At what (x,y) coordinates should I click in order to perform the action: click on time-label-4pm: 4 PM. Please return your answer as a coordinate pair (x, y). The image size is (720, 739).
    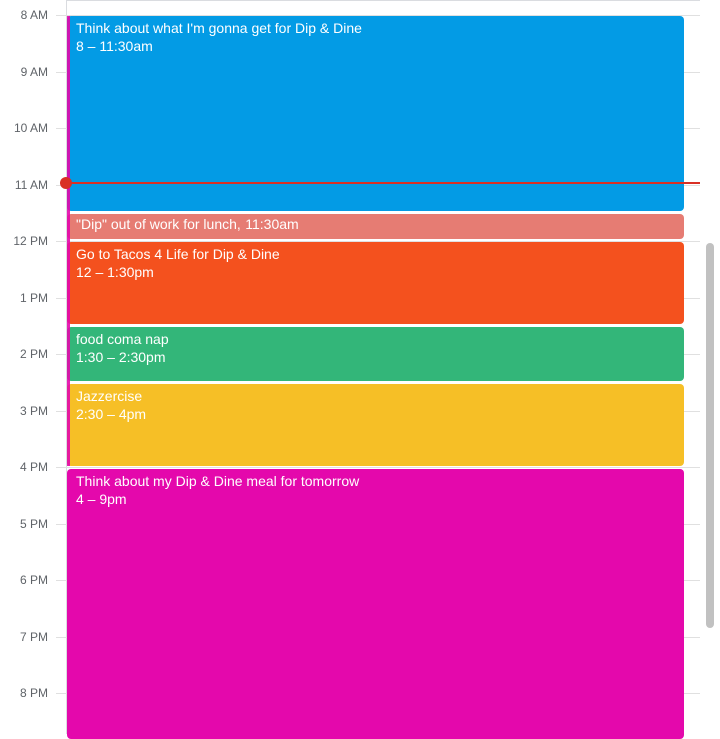
    Looking at the image, I should click on (33, 467).